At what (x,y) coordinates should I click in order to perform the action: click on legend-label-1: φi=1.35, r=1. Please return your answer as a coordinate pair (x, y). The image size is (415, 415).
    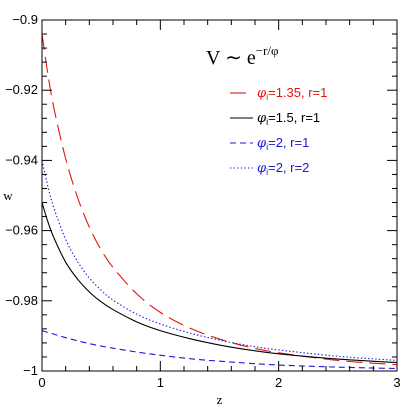
    Looking at the image, I should click on (292, 93).